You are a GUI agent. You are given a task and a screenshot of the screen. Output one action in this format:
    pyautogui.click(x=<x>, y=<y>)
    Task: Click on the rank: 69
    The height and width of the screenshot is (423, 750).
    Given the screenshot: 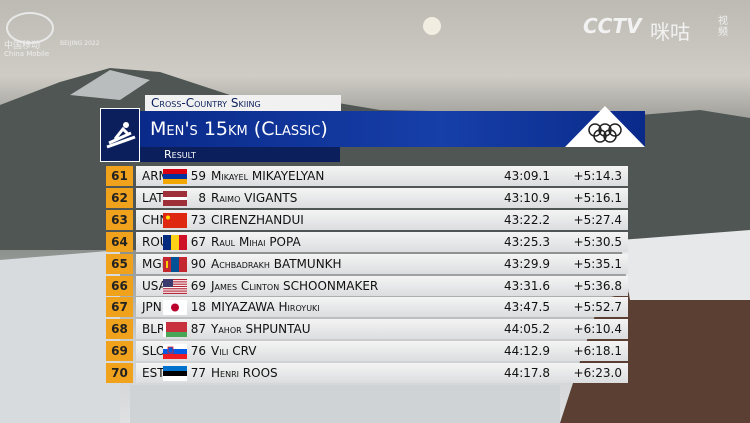 What is the action you would take?
    pyautogui.click(x=119, y=351)
    